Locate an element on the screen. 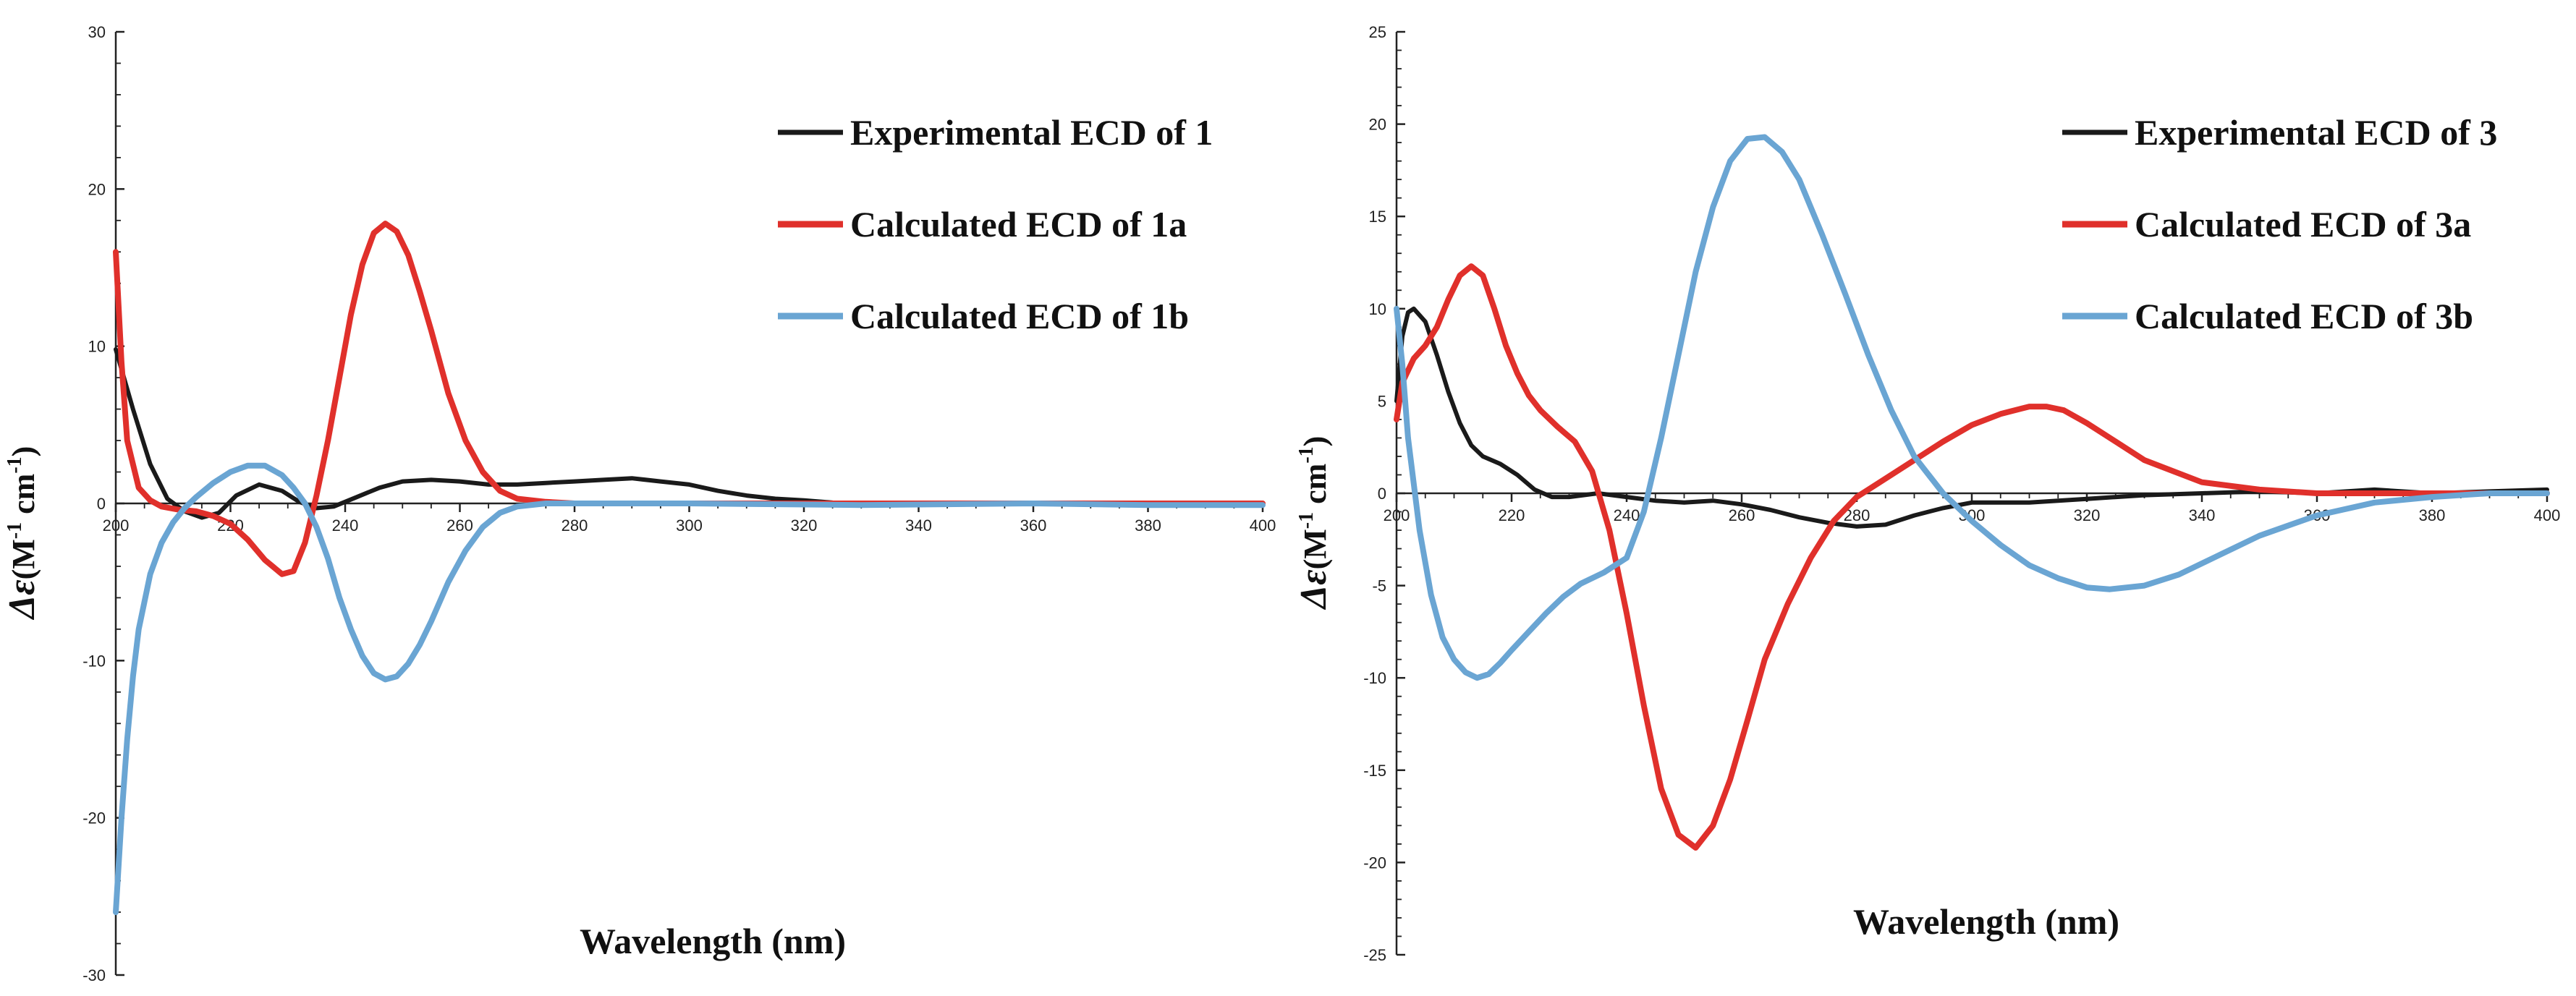 The height and width of the screenshot is (996, 2576). y-tick-label: 30 is located at coordinates (97, 32).